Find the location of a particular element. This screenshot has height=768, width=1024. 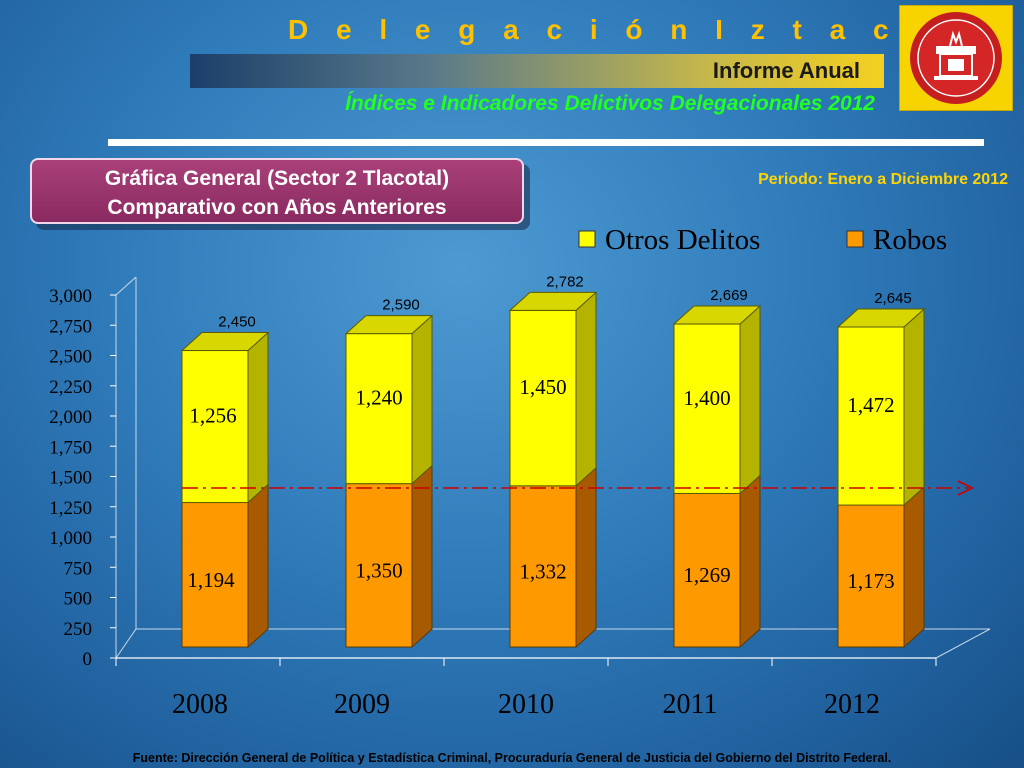

reference-arrowhead is located at coordinates (966, 488).